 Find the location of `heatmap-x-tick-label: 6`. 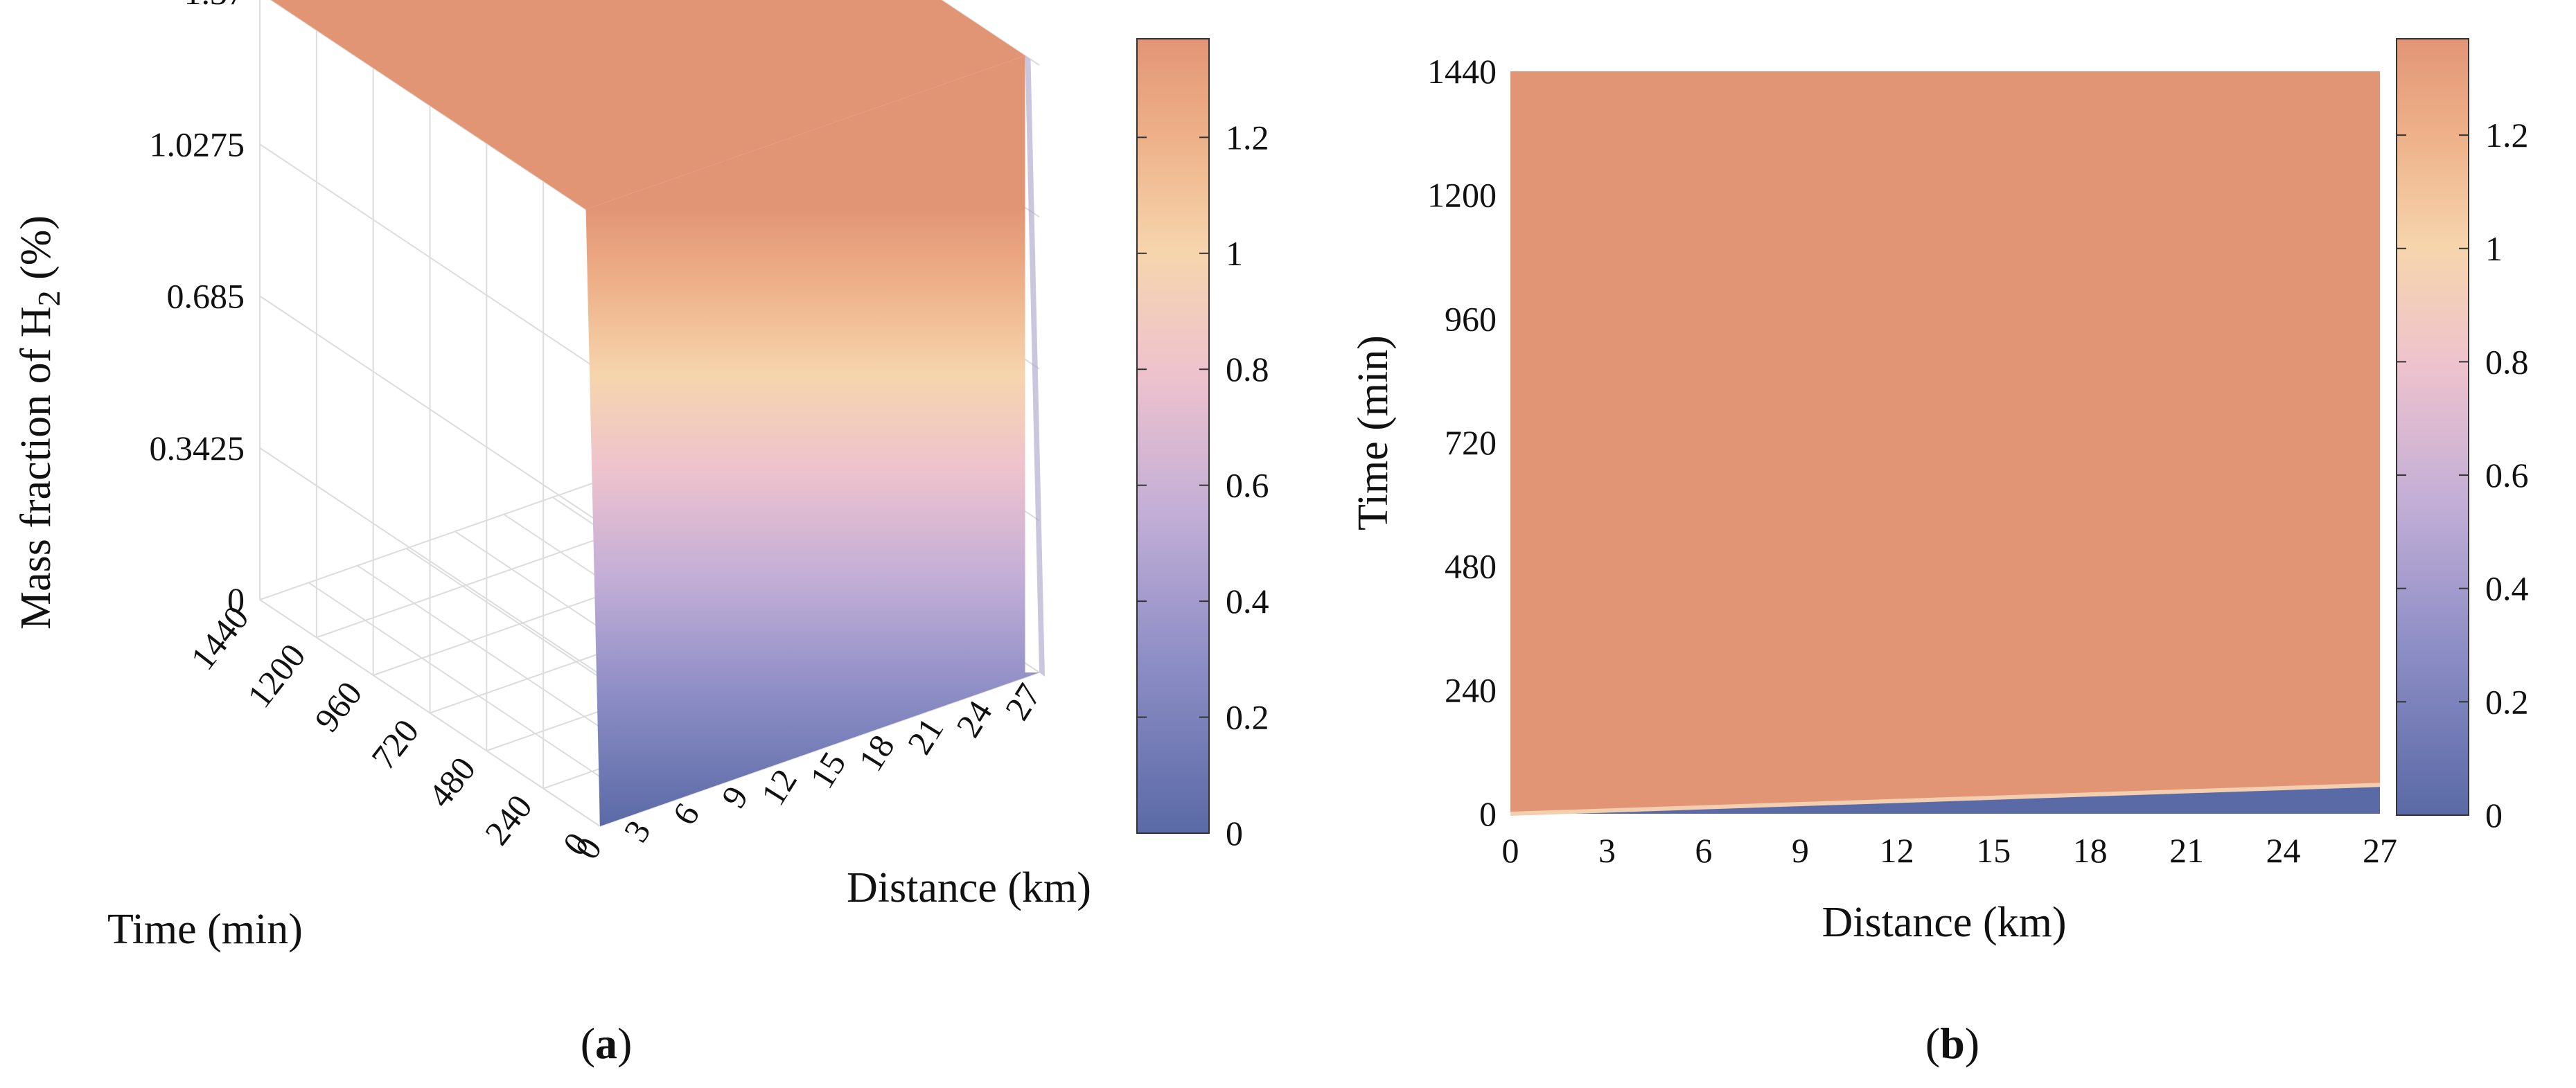

heatmap-x-tick-label: 6 is located at coordinates (1703, 850).